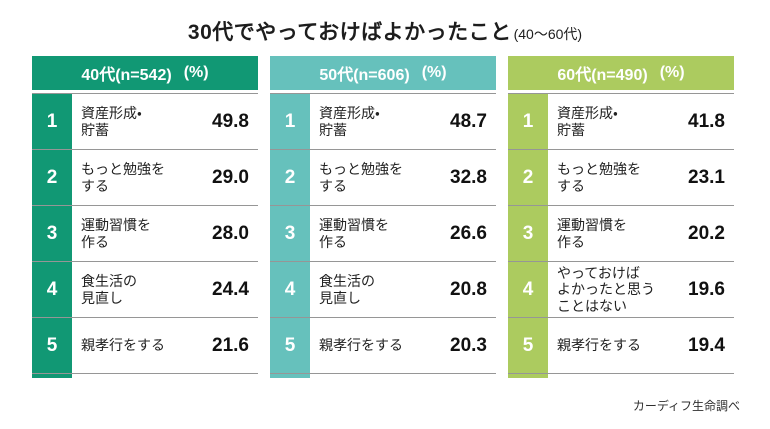  What do you see at coordinates (383, 121) in the screenshot?
I see `table-row: 1 資産形成・ 貯蓄 48.7` at bounding box center [383, 121].